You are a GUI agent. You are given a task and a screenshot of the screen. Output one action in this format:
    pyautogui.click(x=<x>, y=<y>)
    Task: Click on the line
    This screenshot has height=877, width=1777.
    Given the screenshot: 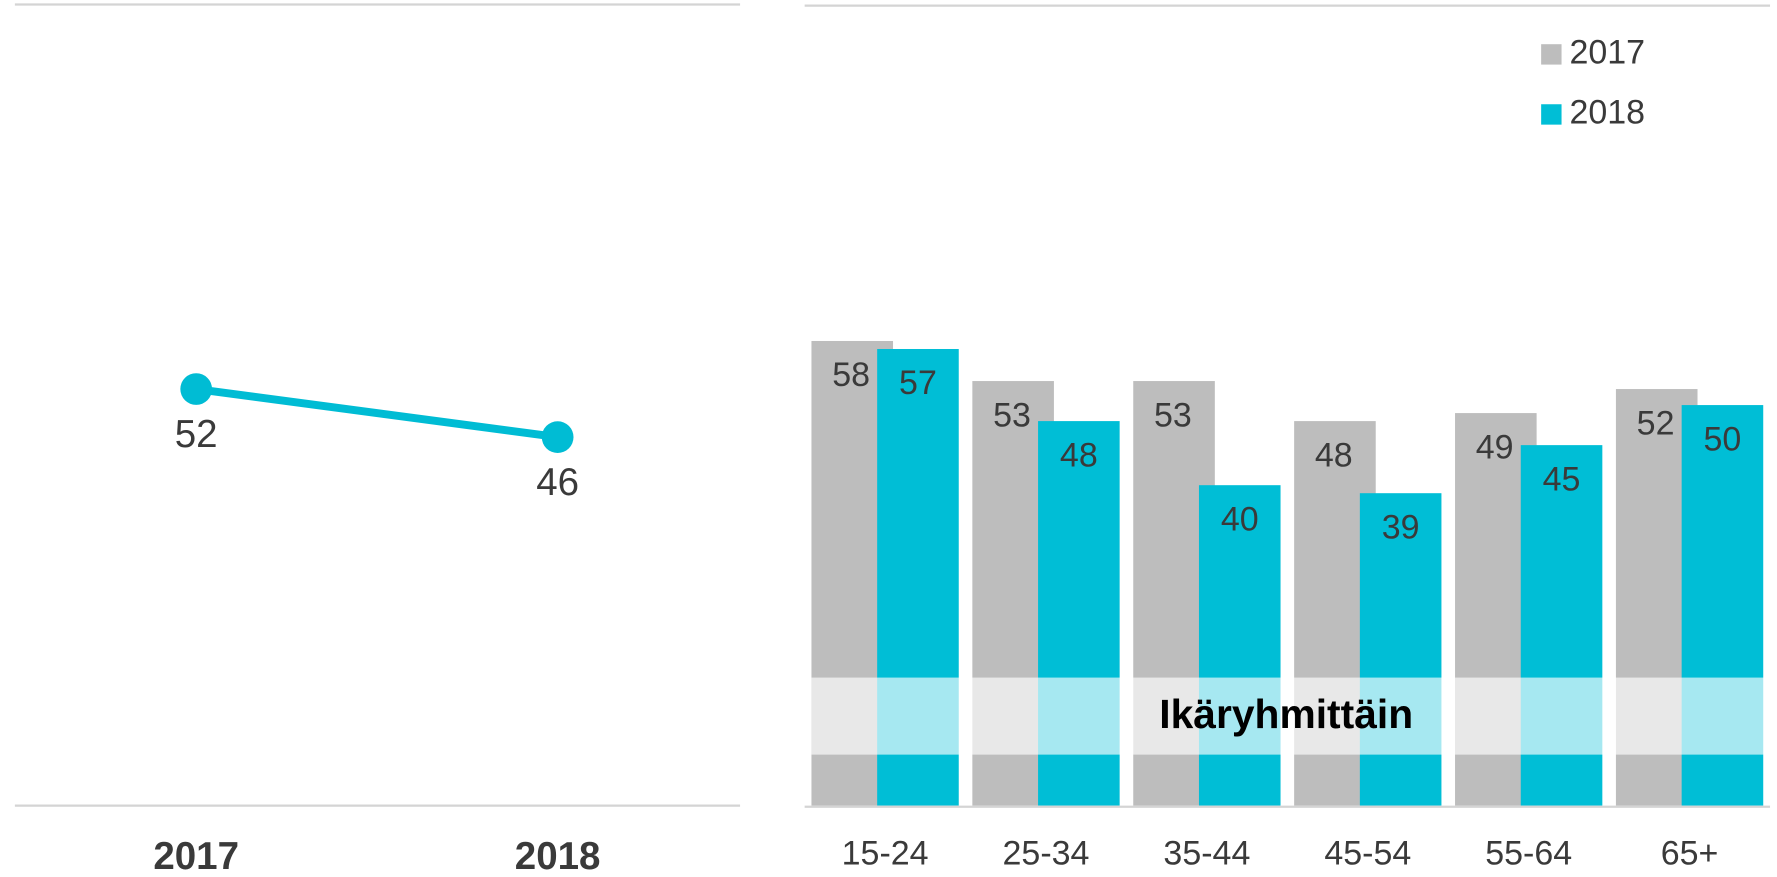 What is the action you would take?
    pyautogui.click(x=377, y=413)
    